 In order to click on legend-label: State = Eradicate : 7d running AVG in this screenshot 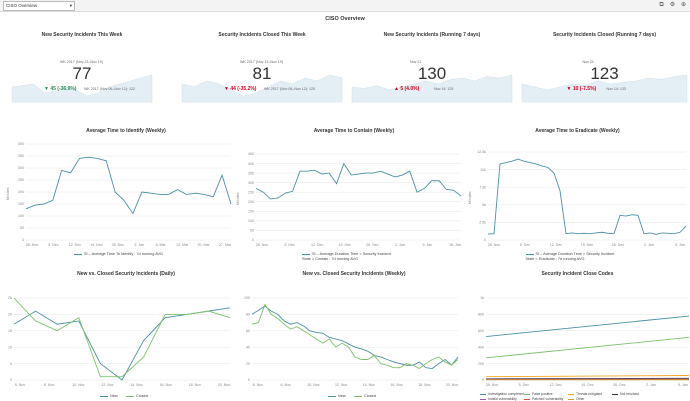, I will do `click(555, 259)`.